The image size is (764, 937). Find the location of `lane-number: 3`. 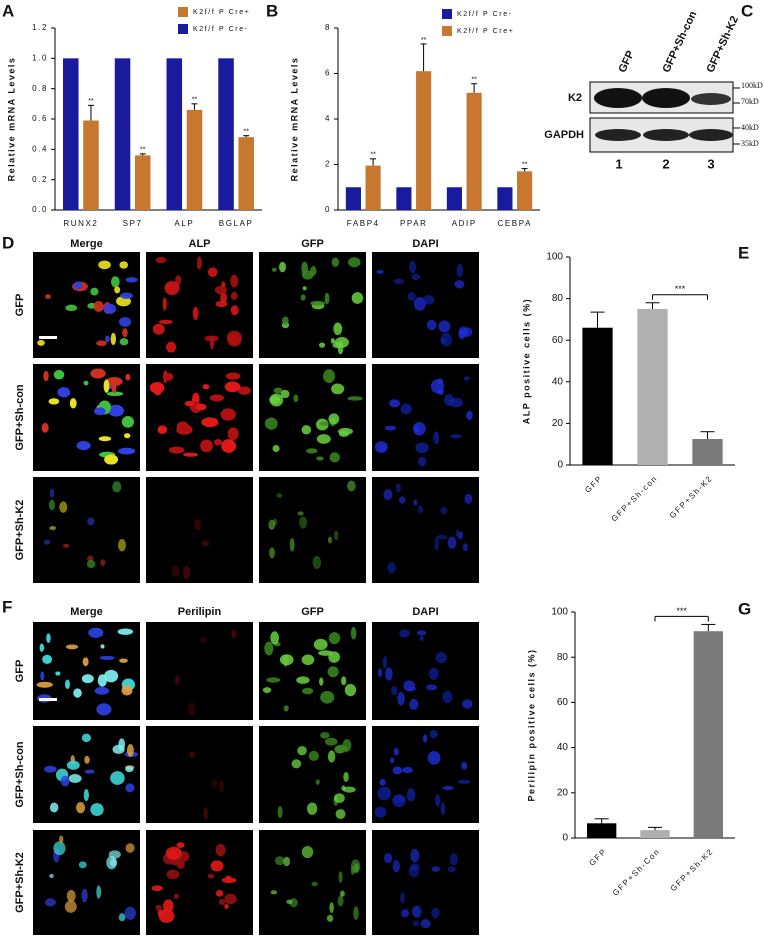

lane-number: 3 is located at coordinates (710, 163).